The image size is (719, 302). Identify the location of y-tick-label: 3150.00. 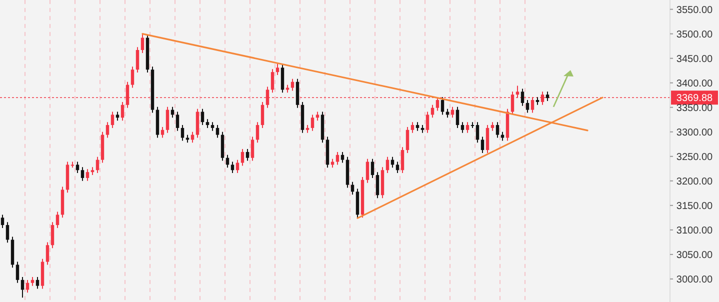
(695, 206).